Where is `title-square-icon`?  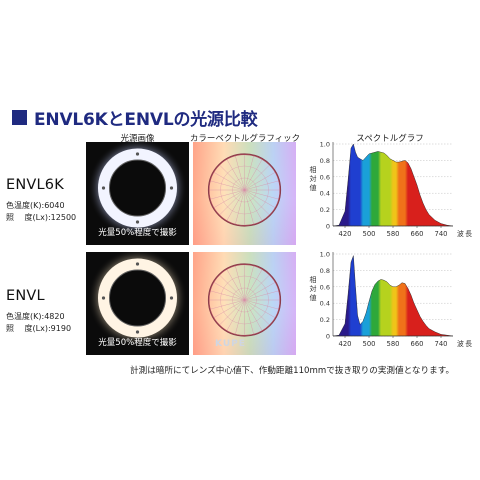
title-square-icon is located at coordinates (19, 117).